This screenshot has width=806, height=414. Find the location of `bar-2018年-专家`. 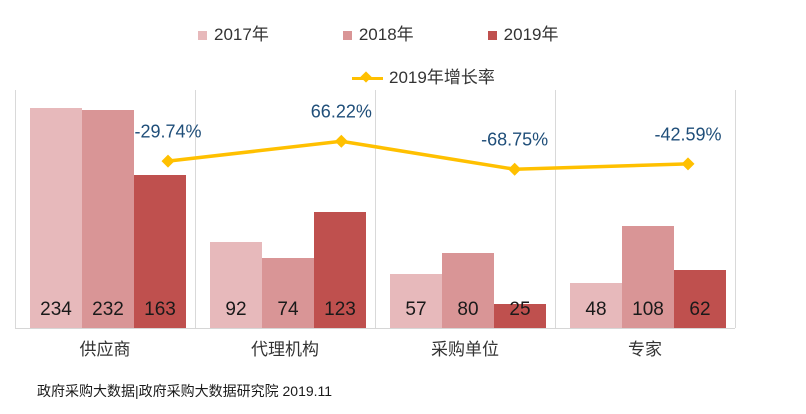

bar-2018年-专家 is located at coordinates (648, 277).